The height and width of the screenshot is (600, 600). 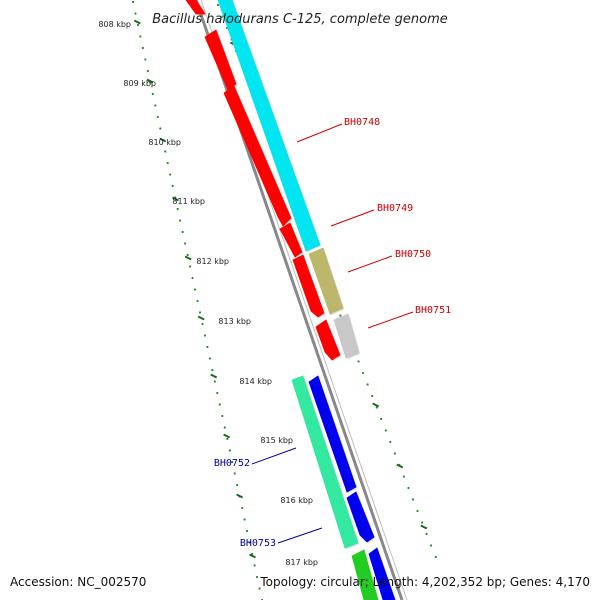 I want to click on gene-label-bh0753: BH0753, so click(x=281, y=538).